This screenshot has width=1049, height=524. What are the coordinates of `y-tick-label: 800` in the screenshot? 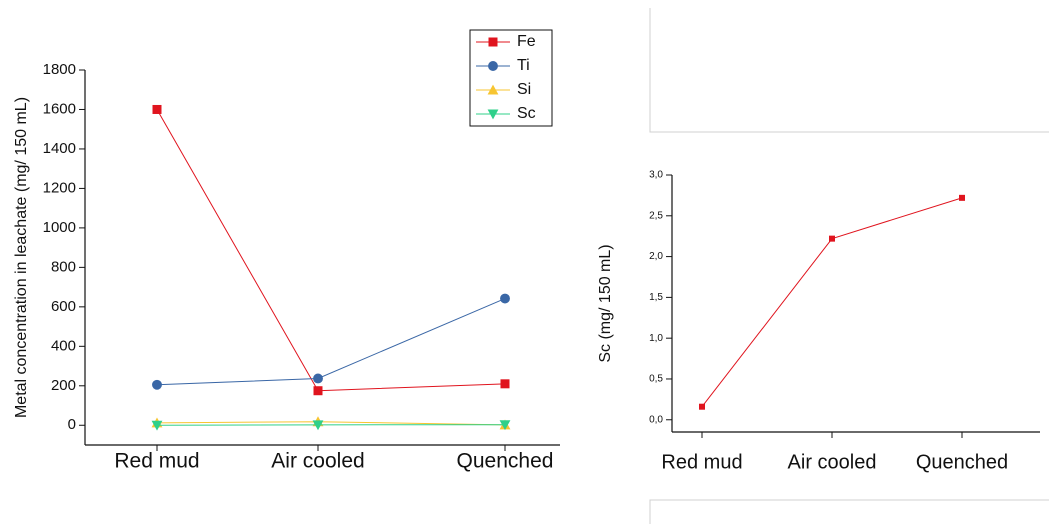 It's located at (63, 266).